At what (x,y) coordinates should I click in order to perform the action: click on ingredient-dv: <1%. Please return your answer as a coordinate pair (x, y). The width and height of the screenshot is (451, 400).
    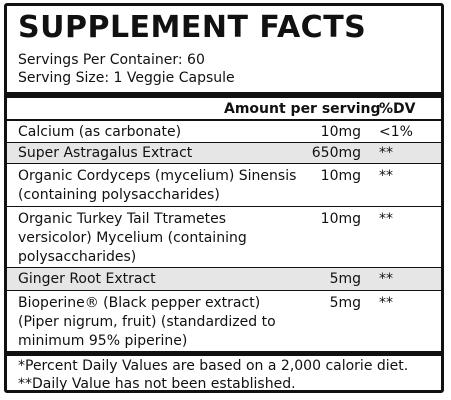
    Looking at the image, I should click on (396, 132).